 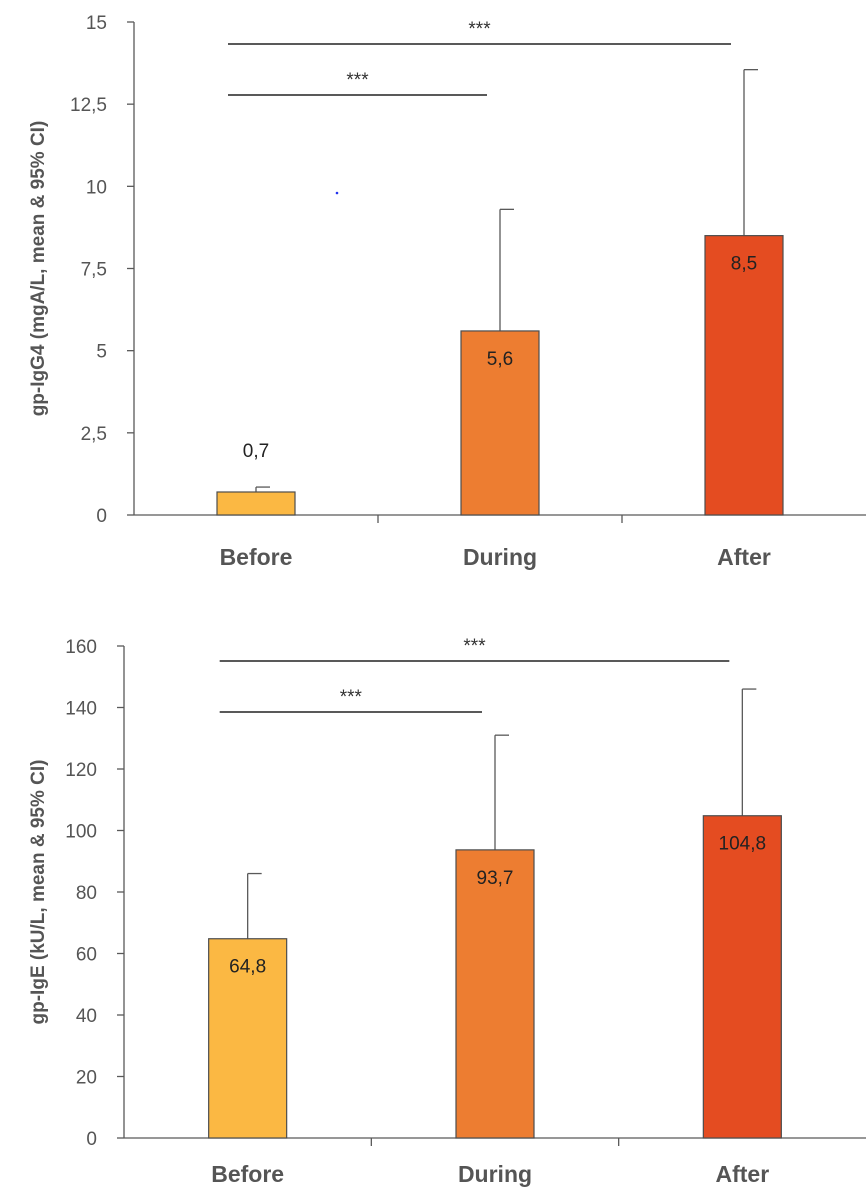 I want to click on y-tick-label: 160, so click(x=81, y=647).